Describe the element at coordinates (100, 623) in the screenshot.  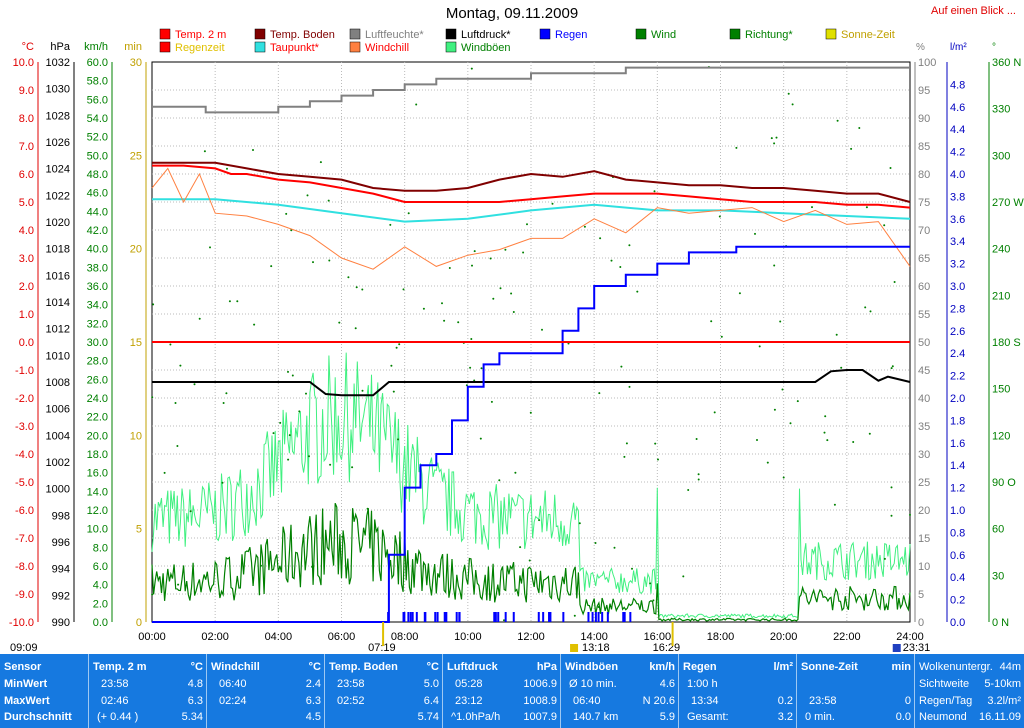
I see `axis-tick-kmh: 0.0` at that location.